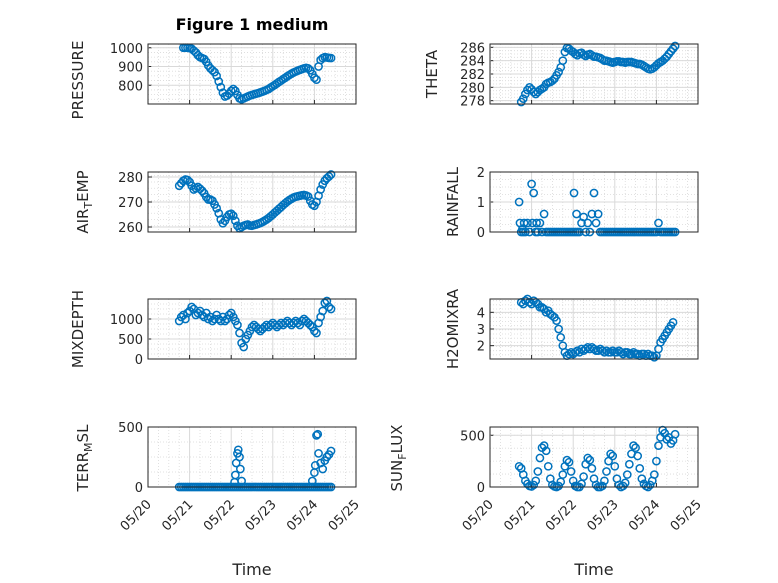  I want to click on subplot-h2omixra: 2 3 4 H2OMIXRA, so click(571, 328).